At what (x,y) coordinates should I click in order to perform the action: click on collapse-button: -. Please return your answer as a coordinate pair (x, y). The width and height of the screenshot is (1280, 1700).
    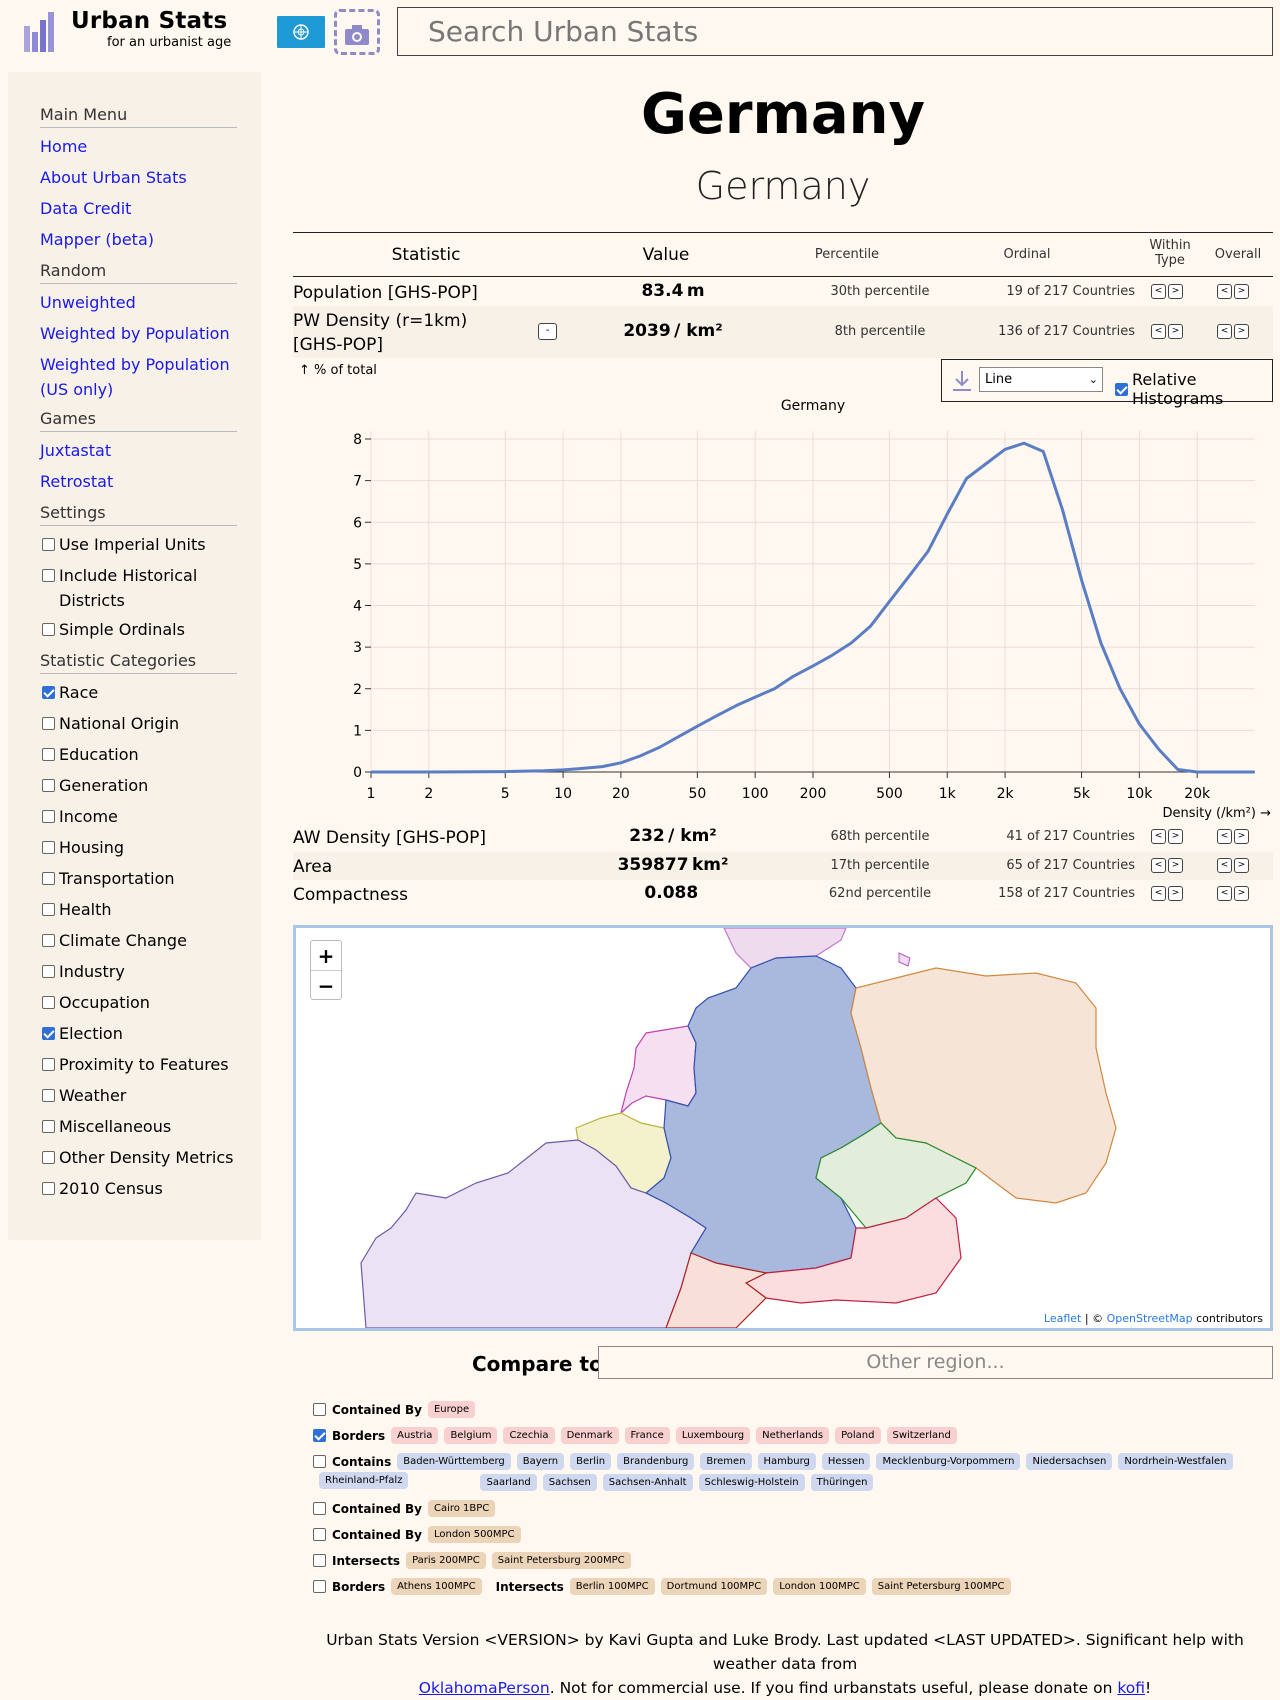
    Looking at the image, I should click on (547, 331).